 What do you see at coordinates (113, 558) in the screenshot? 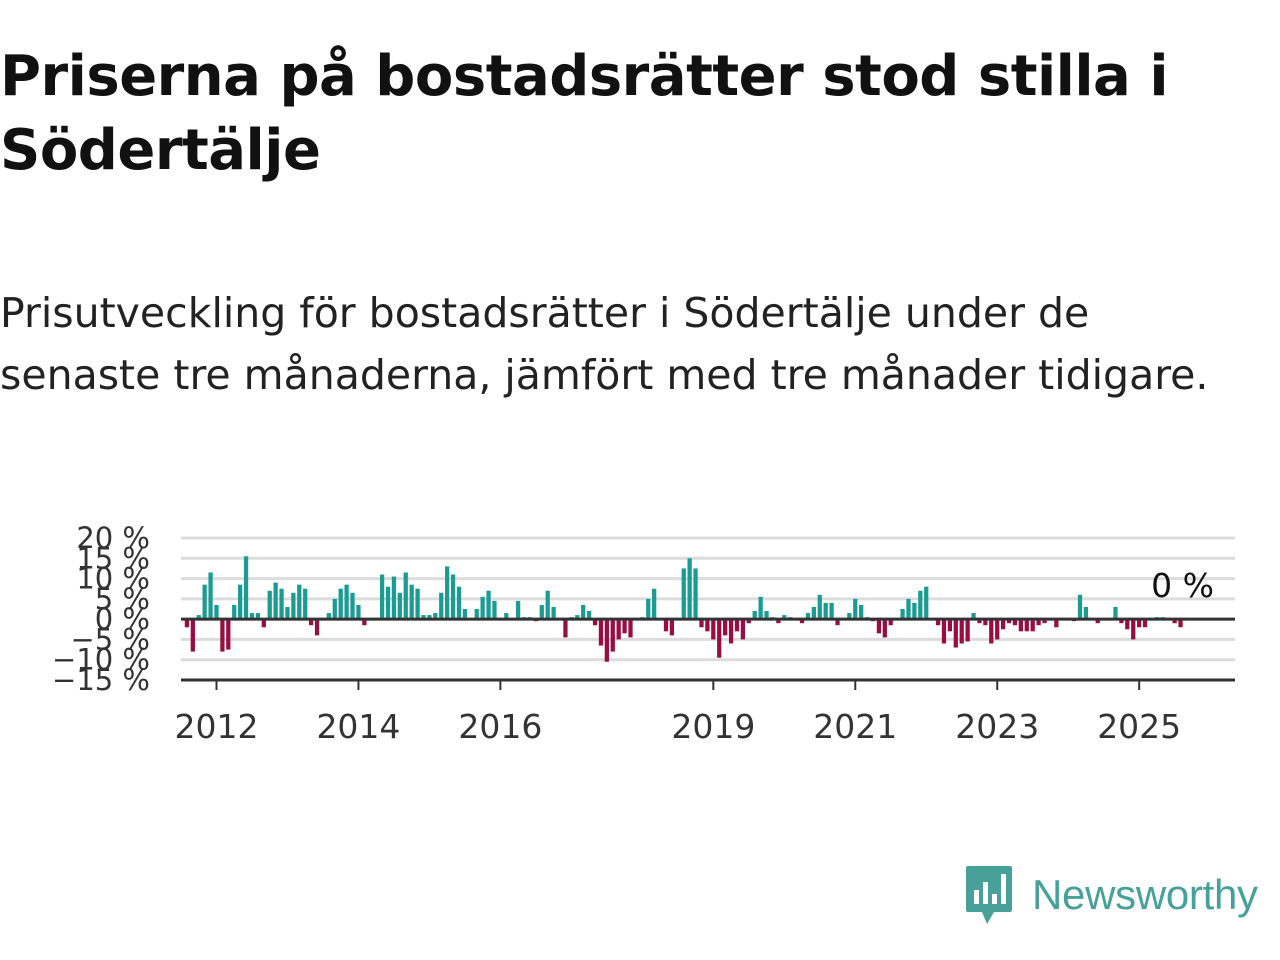
I see `y-tick-label: 15 %` at bounding box center [113, 558].